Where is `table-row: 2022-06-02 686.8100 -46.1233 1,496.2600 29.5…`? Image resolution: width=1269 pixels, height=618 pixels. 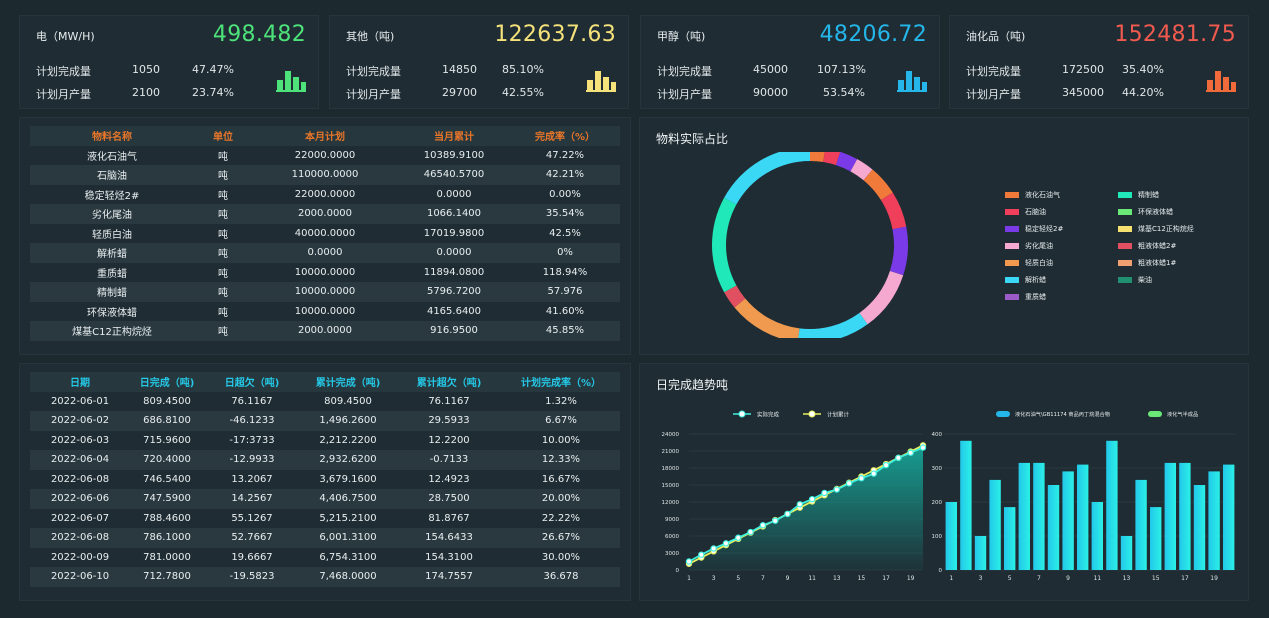 table-row: 2022-06-02 686.8100 -46.1233 1,496.2600 29.5… is located at coordinates (325, 421).